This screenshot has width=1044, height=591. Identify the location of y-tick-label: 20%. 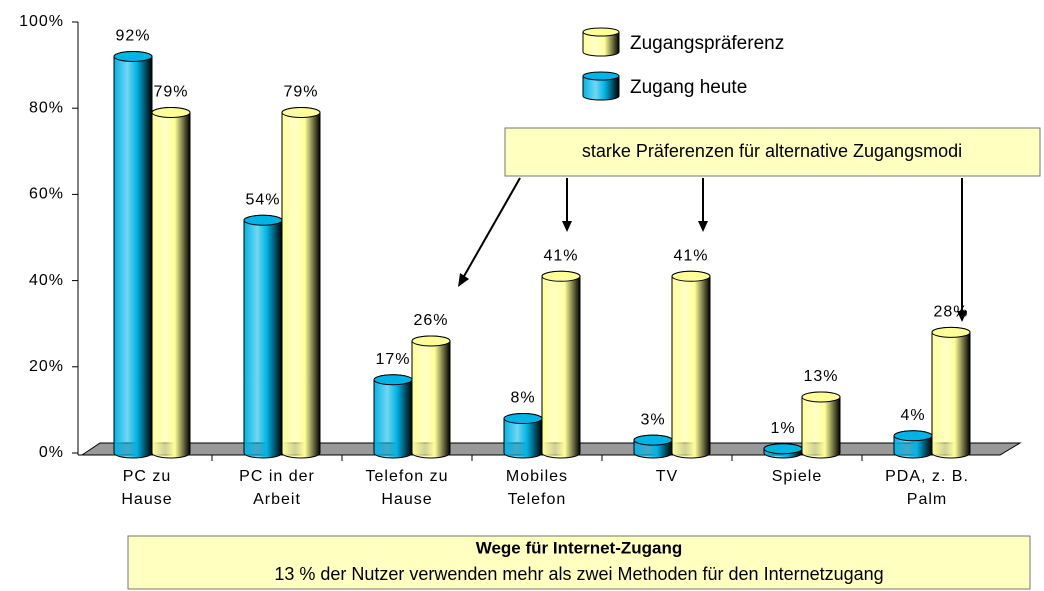
(46, 366).